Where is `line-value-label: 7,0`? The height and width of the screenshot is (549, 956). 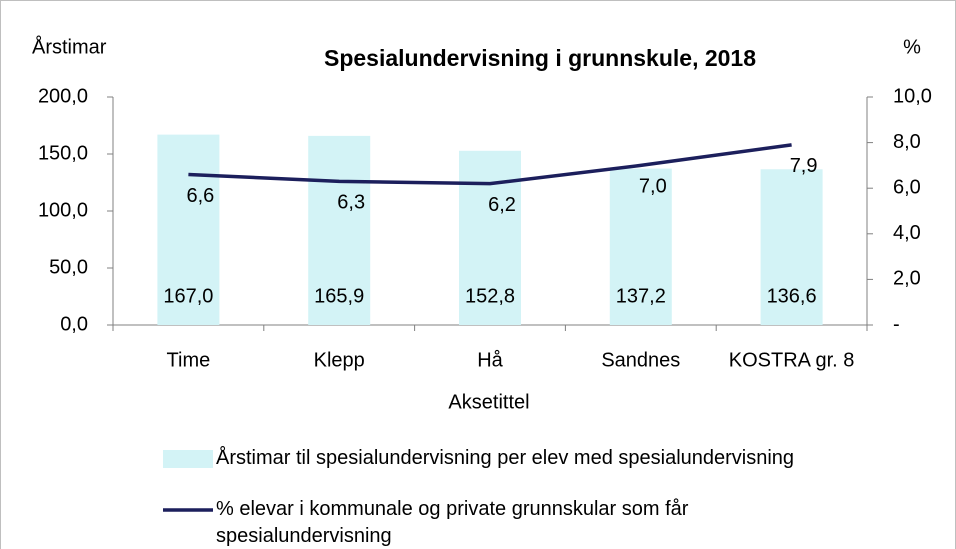 line-value-label: 7,0 is located at coordinates (653, 187).